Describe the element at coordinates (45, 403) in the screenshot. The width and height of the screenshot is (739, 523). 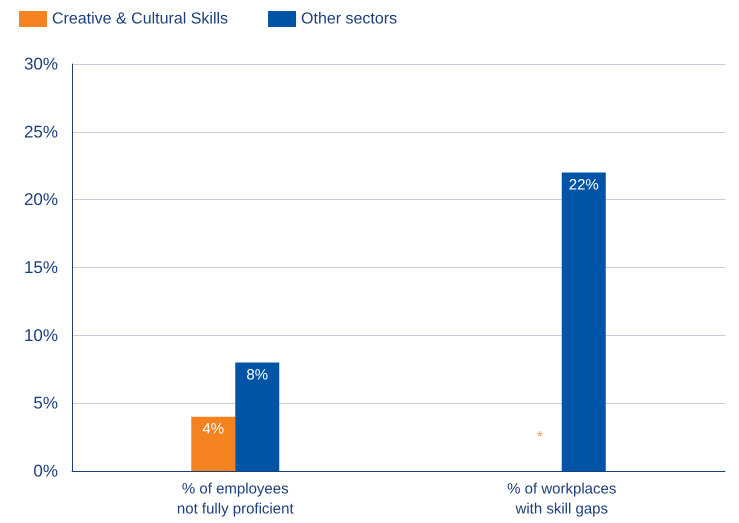
I see `y-tick-label: 5%` at that location.